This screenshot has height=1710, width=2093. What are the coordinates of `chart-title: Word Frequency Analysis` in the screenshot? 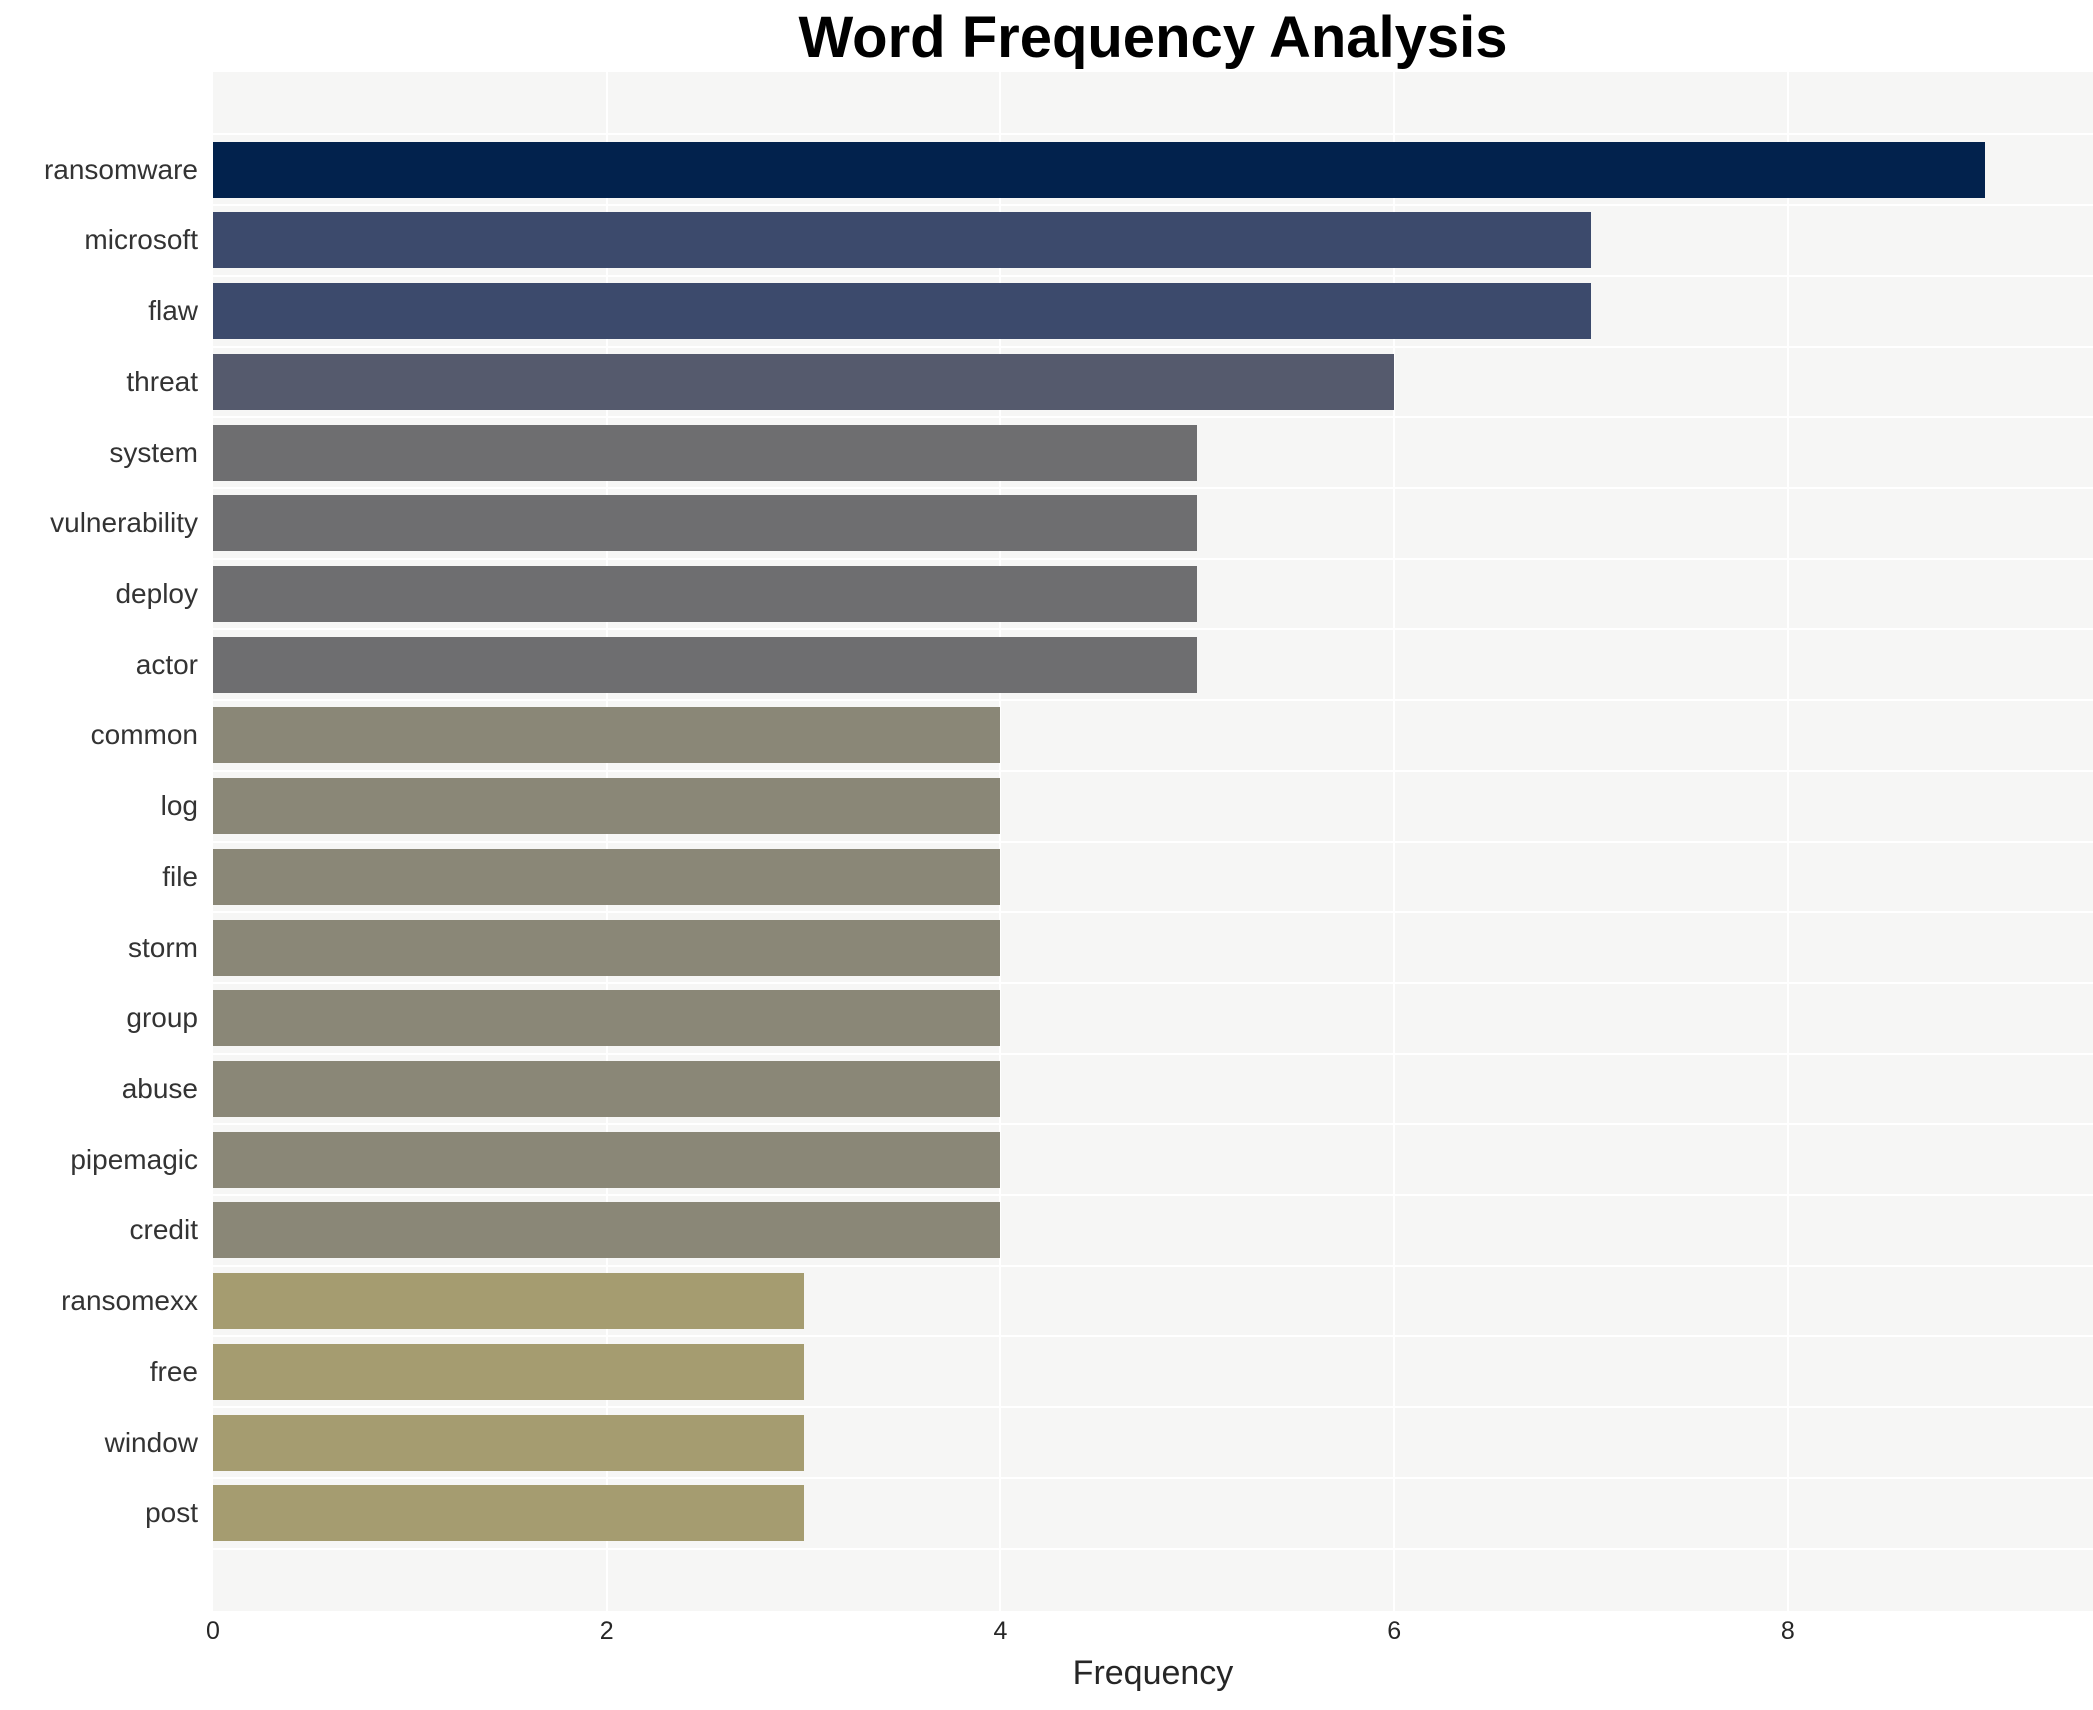 It's located at (1153, 37).